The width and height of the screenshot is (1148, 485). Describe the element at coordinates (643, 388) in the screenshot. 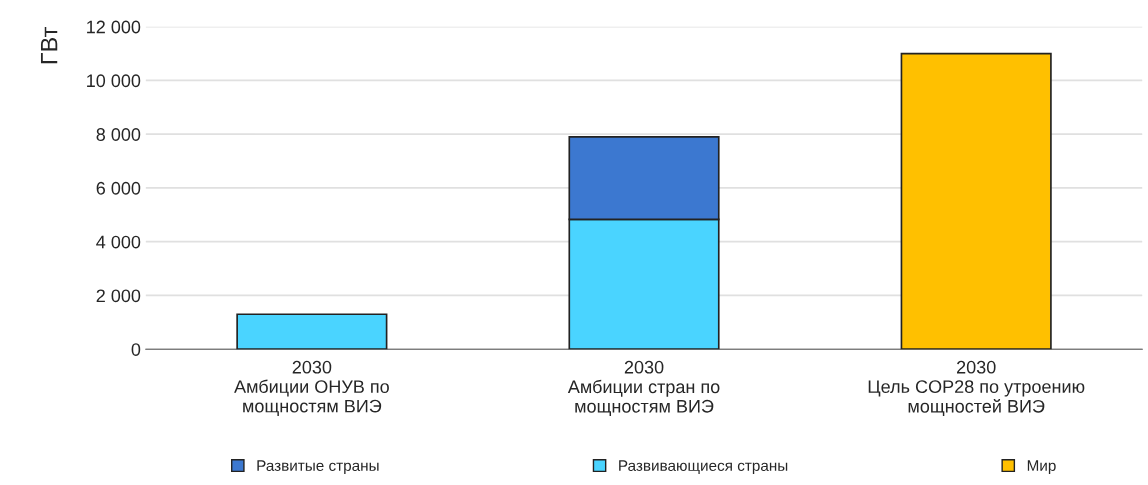

I see `x-tick-label: 2030 Амбиции стран по мощностям ВИЭ` at that location.